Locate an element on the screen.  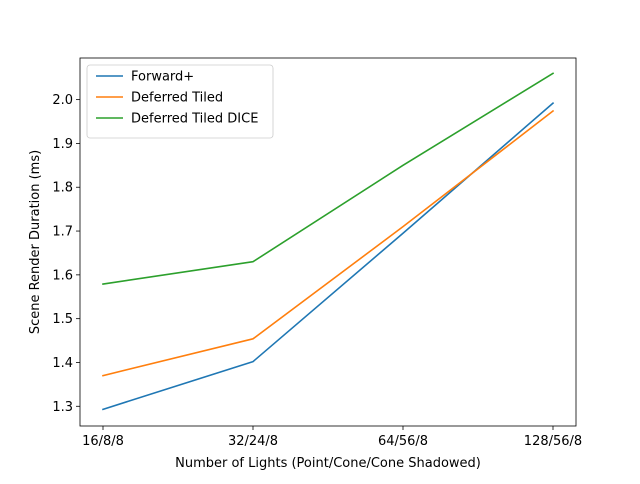
x-tick-label: 64/56/8 is located at coordinates (403, 441).